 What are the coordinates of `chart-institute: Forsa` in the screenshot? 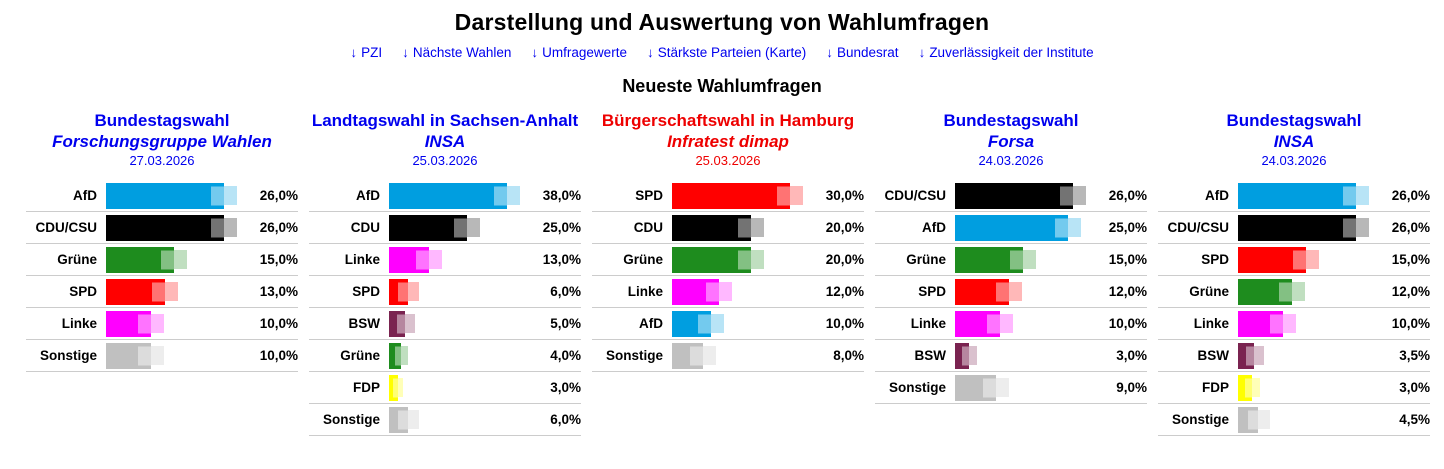 It's located at (1011, 141).